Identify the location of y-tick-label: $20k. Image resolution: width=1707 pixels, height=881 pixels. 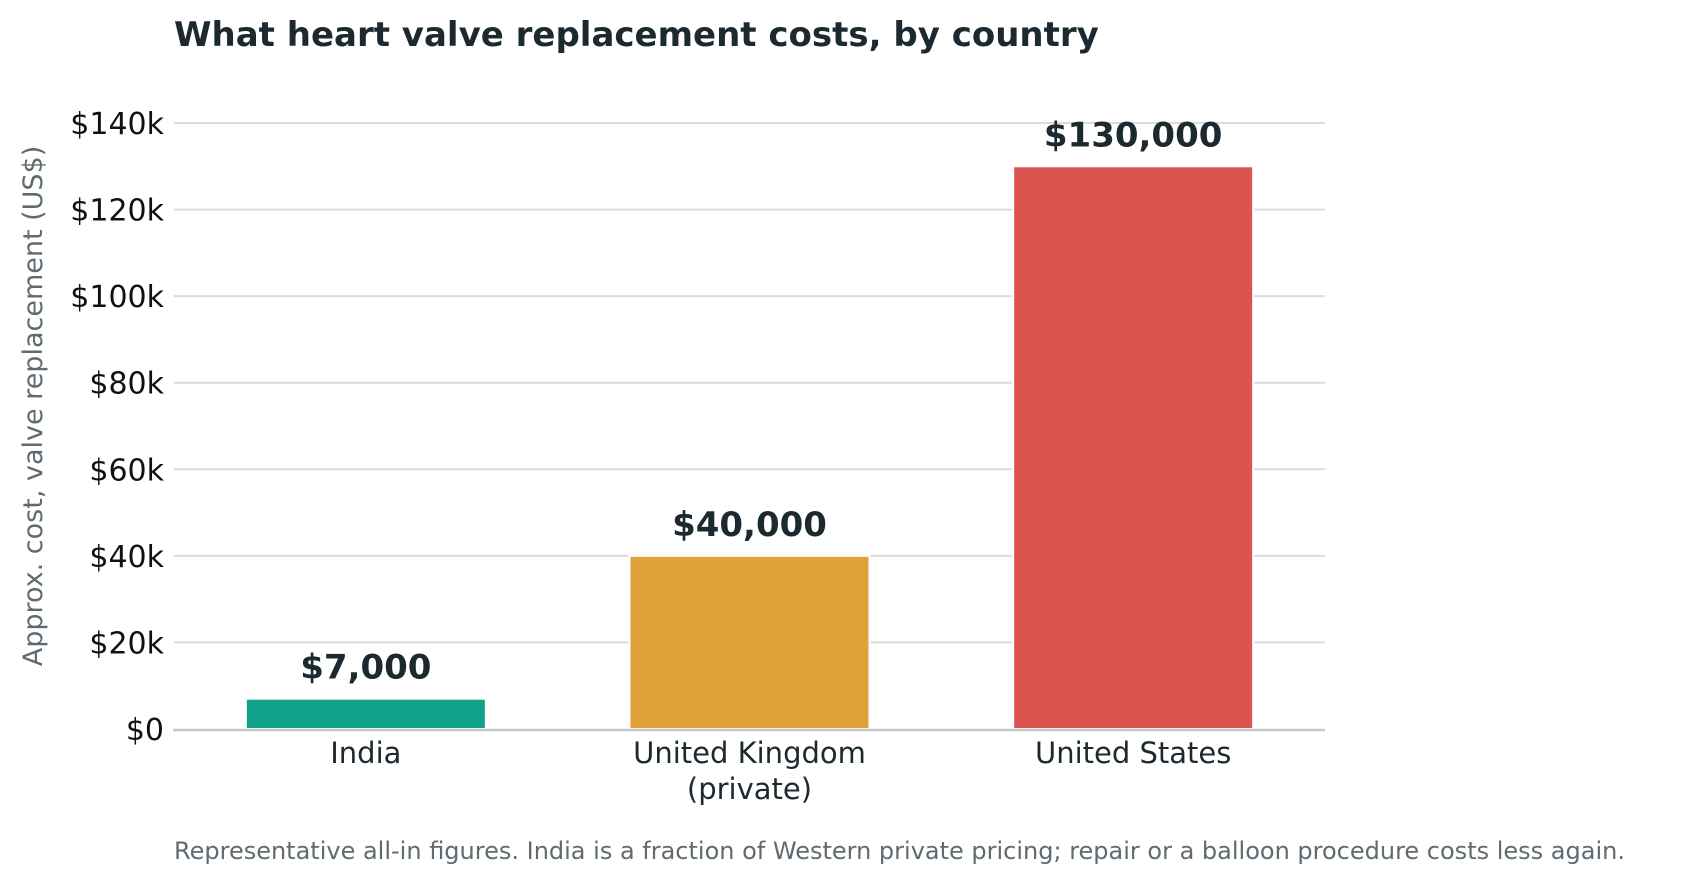
(126, 643).